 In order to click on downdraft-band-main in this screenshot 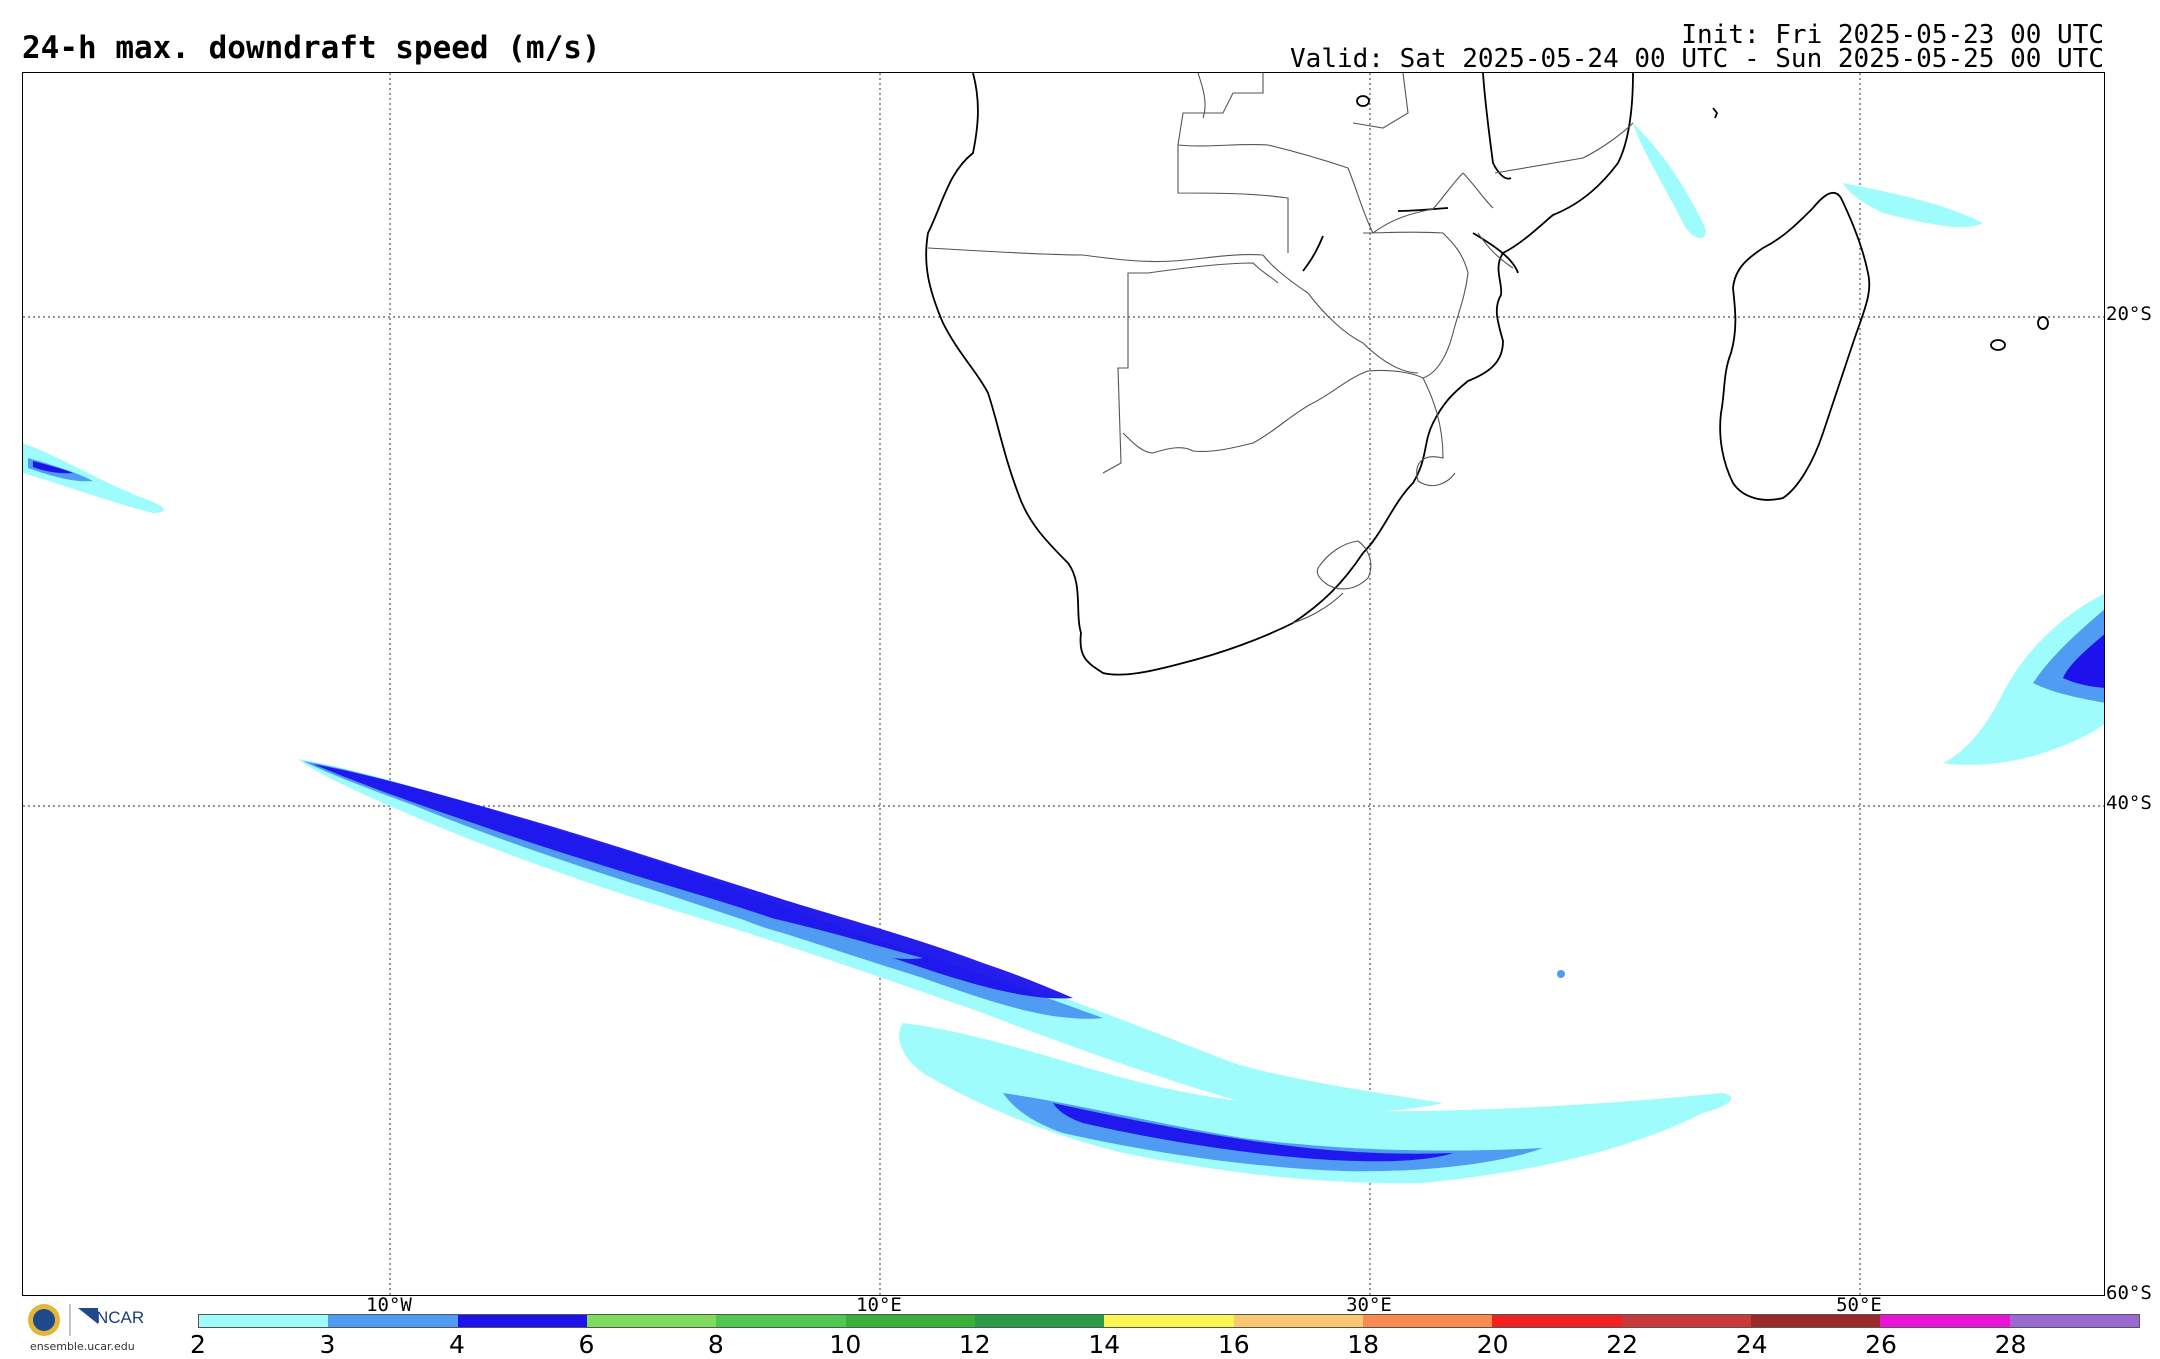, I will do `click(870, 936)`.